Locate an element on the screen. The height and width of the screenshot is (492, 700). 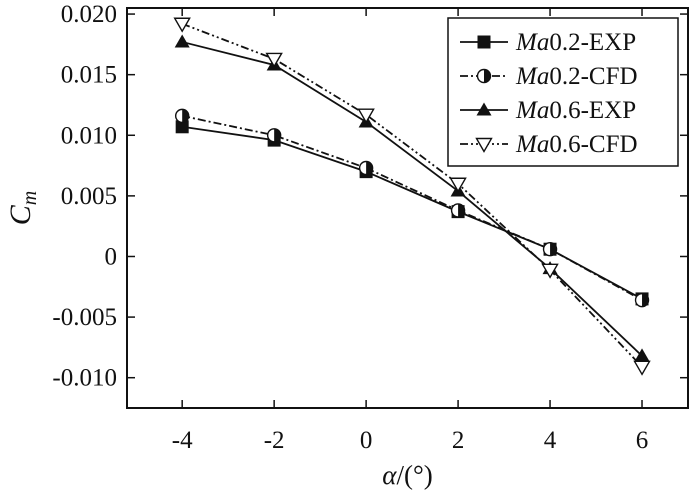
x-axis-label: α/(°) is located at coordinates (407, 475).